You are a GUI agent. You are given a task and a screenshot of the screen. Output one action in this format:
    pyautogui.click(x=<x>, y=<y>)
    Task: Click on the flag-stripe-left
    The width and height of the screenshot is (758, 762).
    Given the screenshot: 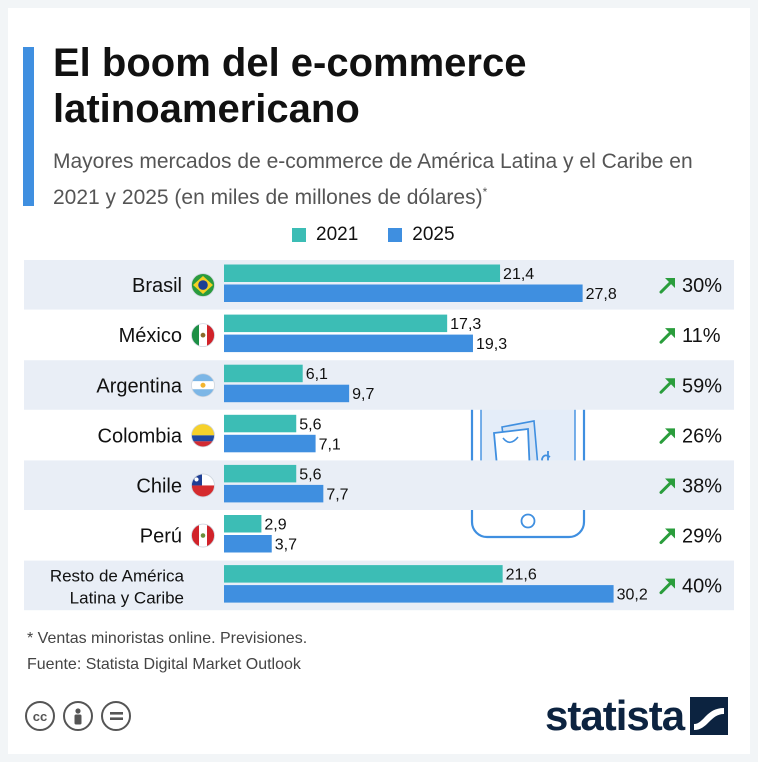 What is the action you would take?
    pyautogui.click(x=195, y=536)
    